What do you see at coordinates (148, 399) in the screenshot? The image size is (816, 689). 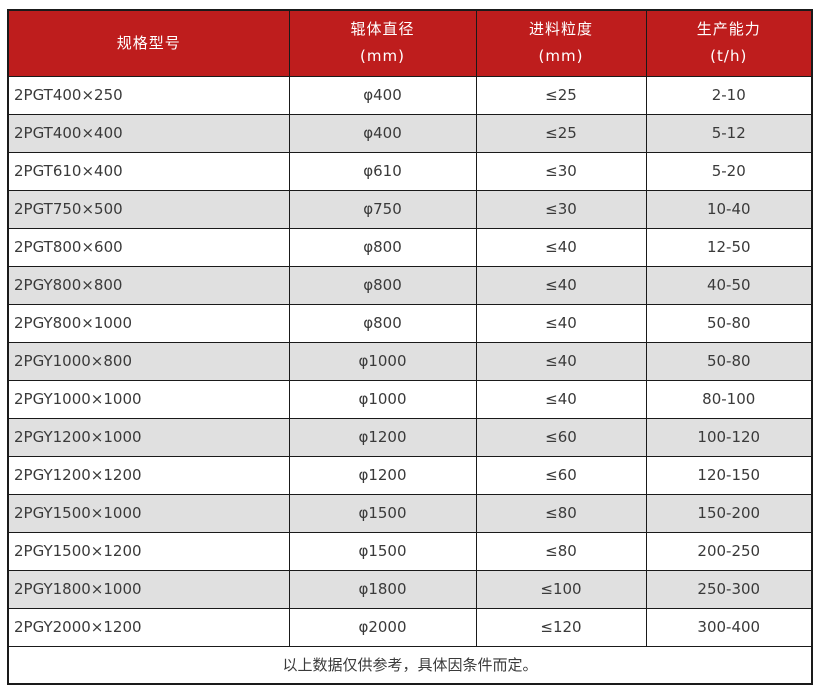 I see `model-cell: 2PGY1000×1000` at bounding box center [148, 399].